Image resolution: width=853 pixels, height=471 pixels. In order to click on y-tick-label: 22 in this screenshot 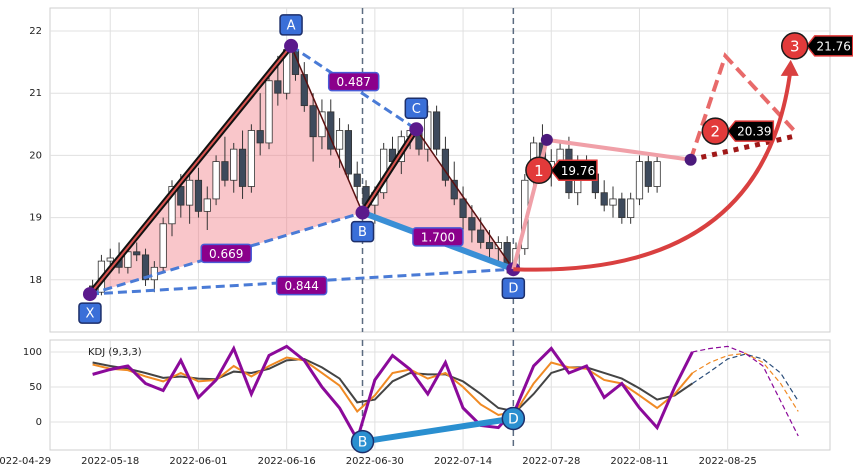, I will do `click(35, 31)`.